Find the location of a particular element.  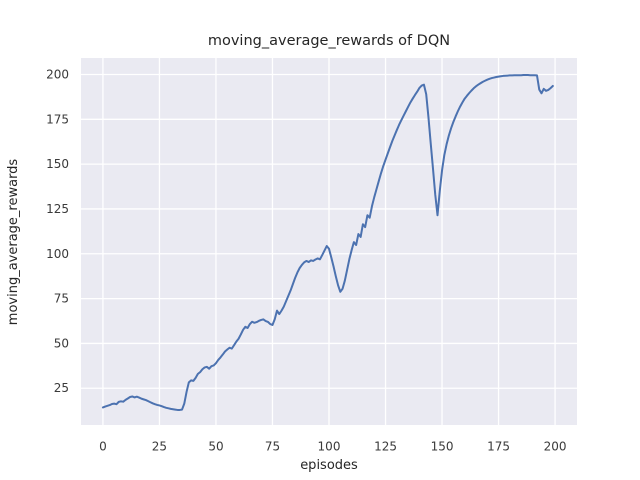

y-tick-label: 75 is located at coordinates (61, 299).